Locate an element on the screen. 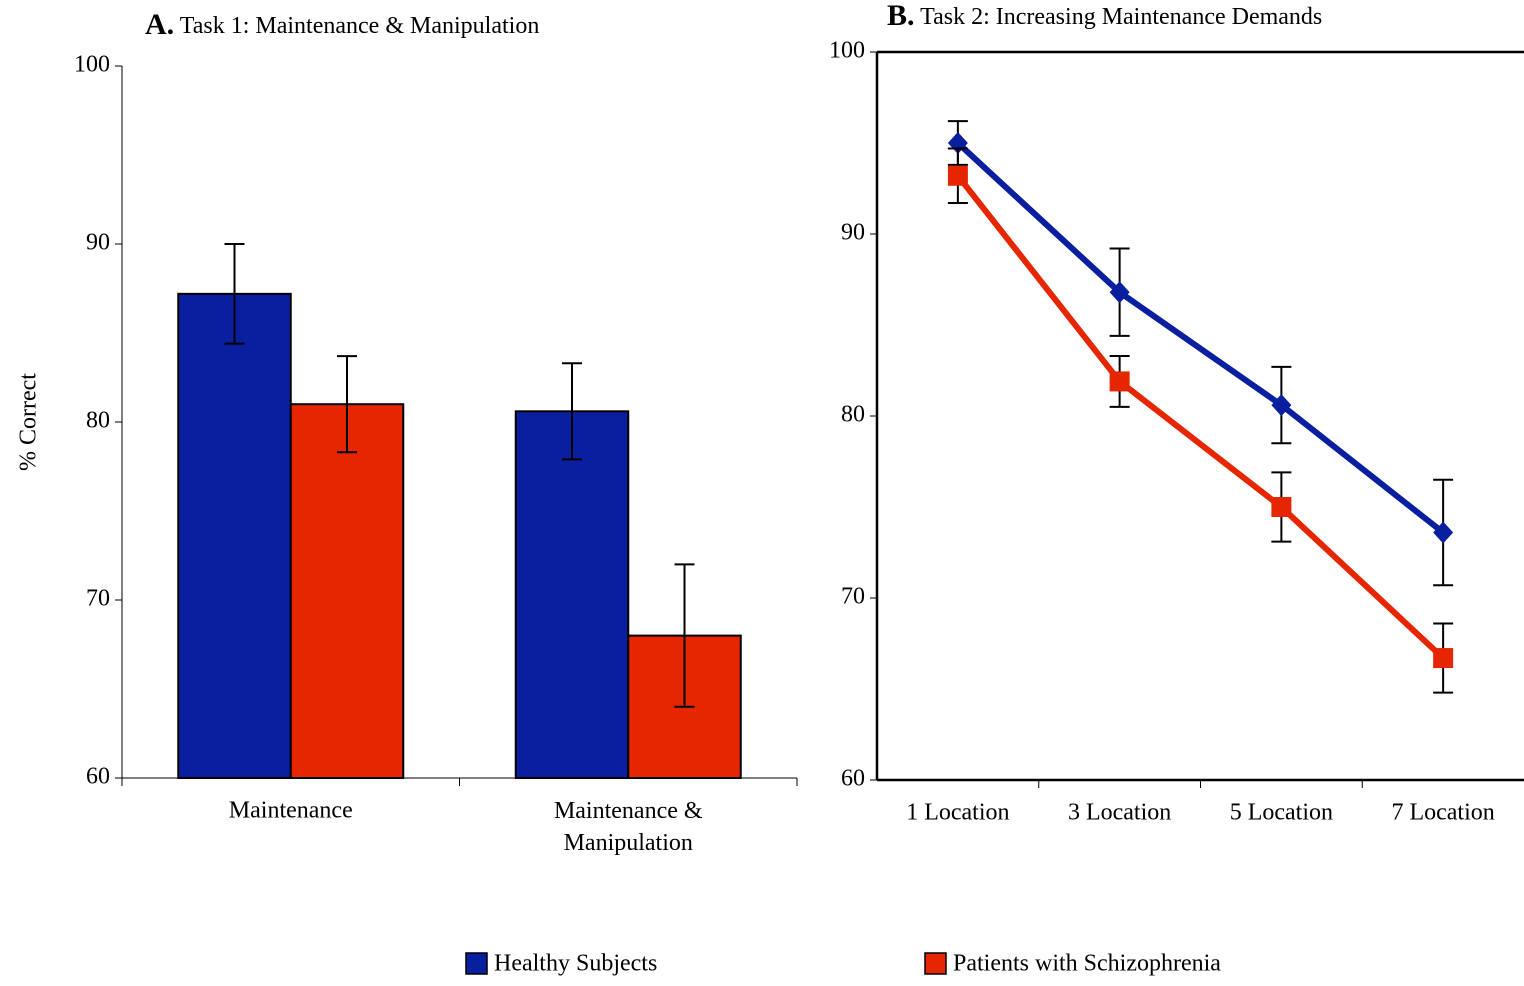  panel-label: B. is located at coordinates (901, 16).